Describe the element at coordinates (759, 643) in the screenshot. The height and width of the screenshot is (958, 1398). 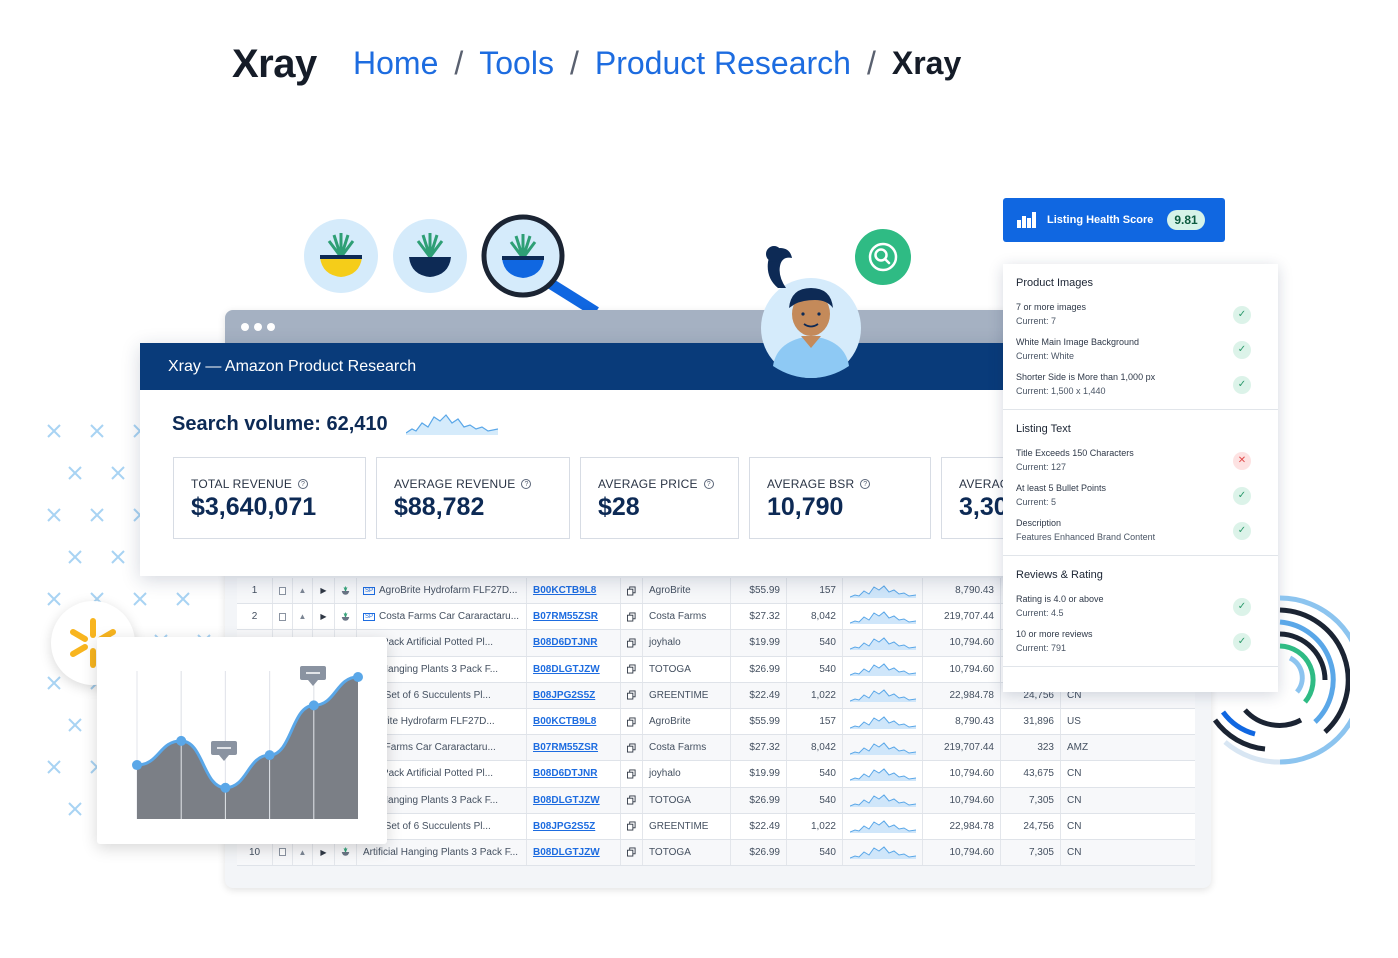
I see `price-cell: $19.99` at that location.